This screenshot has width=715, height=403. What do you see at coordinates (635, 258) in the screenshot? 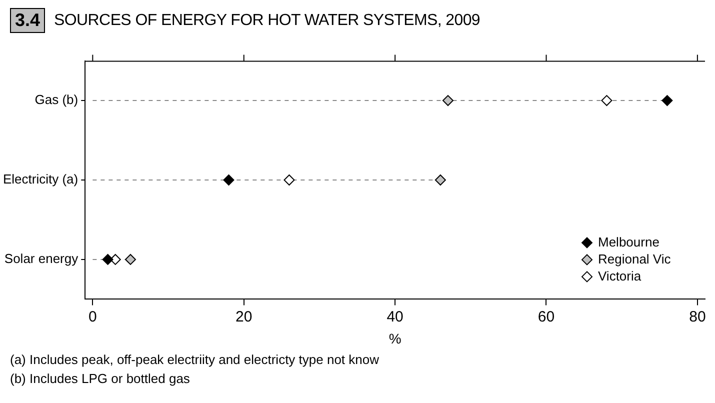
I see `legend-label: Regional Vic` at bounding box center [635, 258].